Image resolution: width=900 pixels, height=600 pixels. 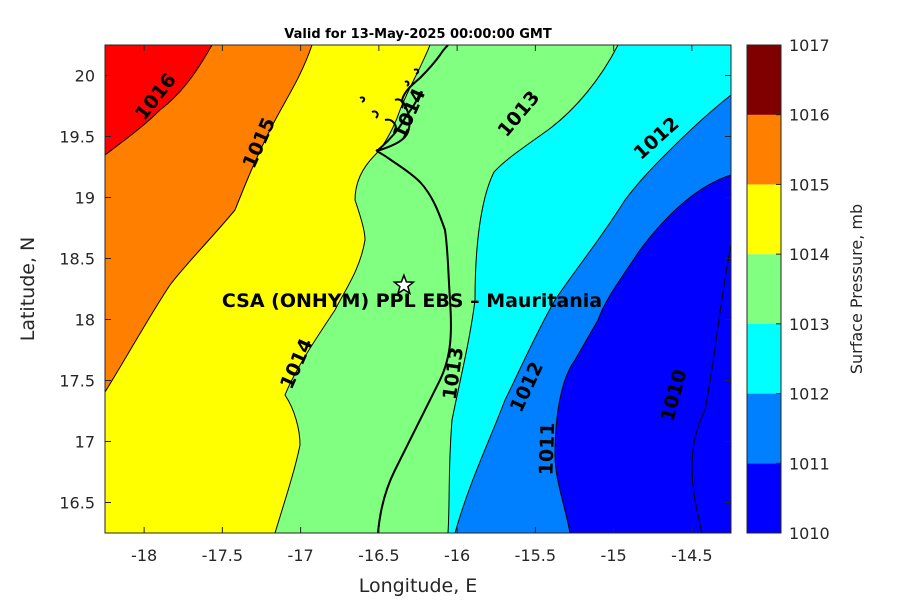 I want to click on colorbar-tick-label: 1013, so click(x=809, y=324).